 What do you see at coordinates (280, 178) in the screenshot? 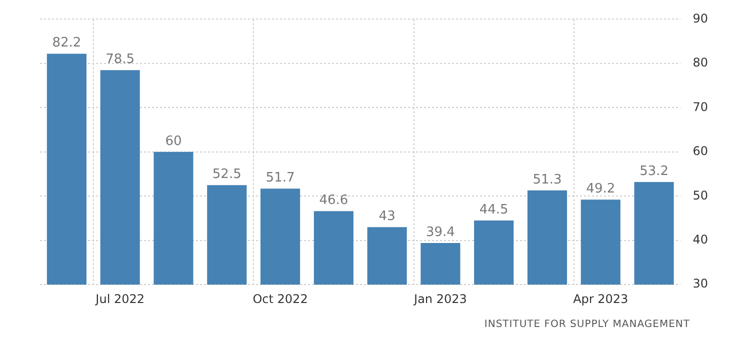
I see `data-label: 51.7` at bounding box center [280, 178].